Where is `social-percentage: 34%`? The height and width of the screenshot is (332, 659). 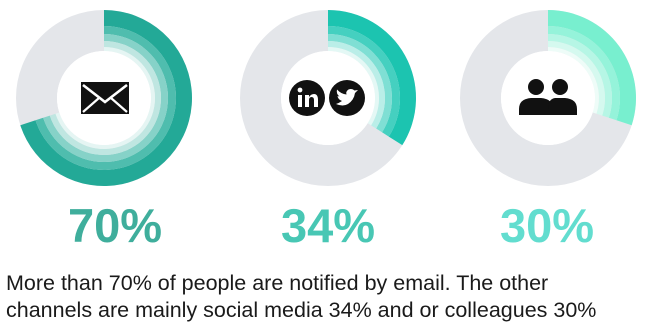 social-percentage: 34% is located at coordinates (328, 225).